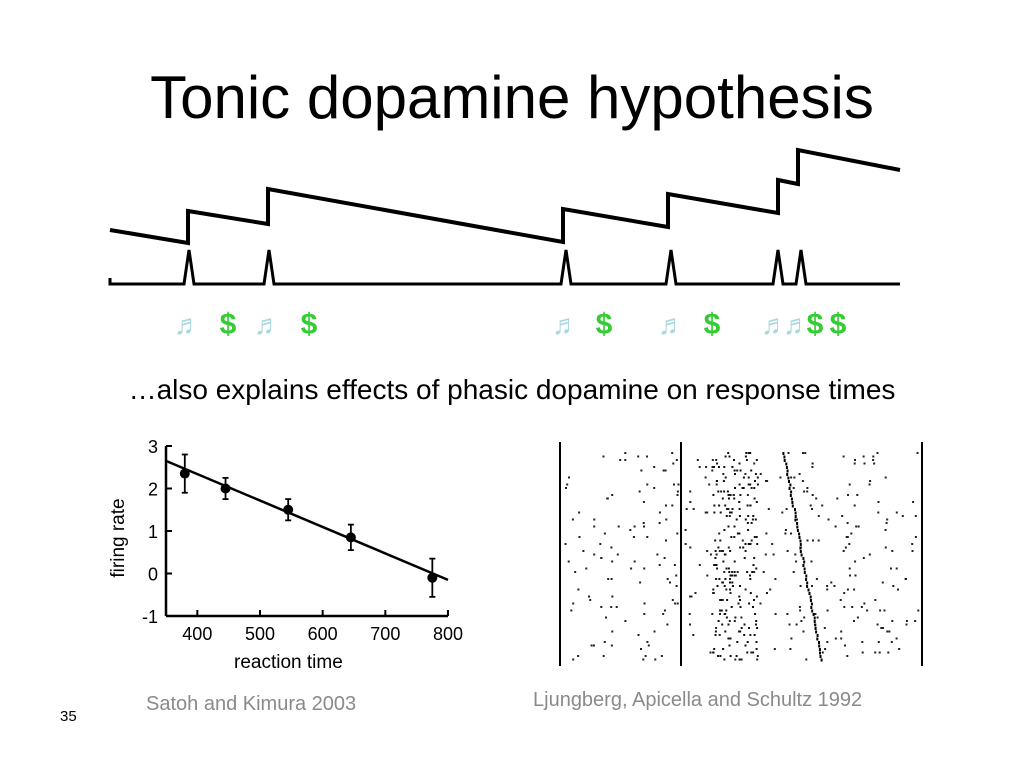 Image resolution: width=1024 pixels, height=768 pixels. I want to click on tonic-level-trace, so click(505, 196).